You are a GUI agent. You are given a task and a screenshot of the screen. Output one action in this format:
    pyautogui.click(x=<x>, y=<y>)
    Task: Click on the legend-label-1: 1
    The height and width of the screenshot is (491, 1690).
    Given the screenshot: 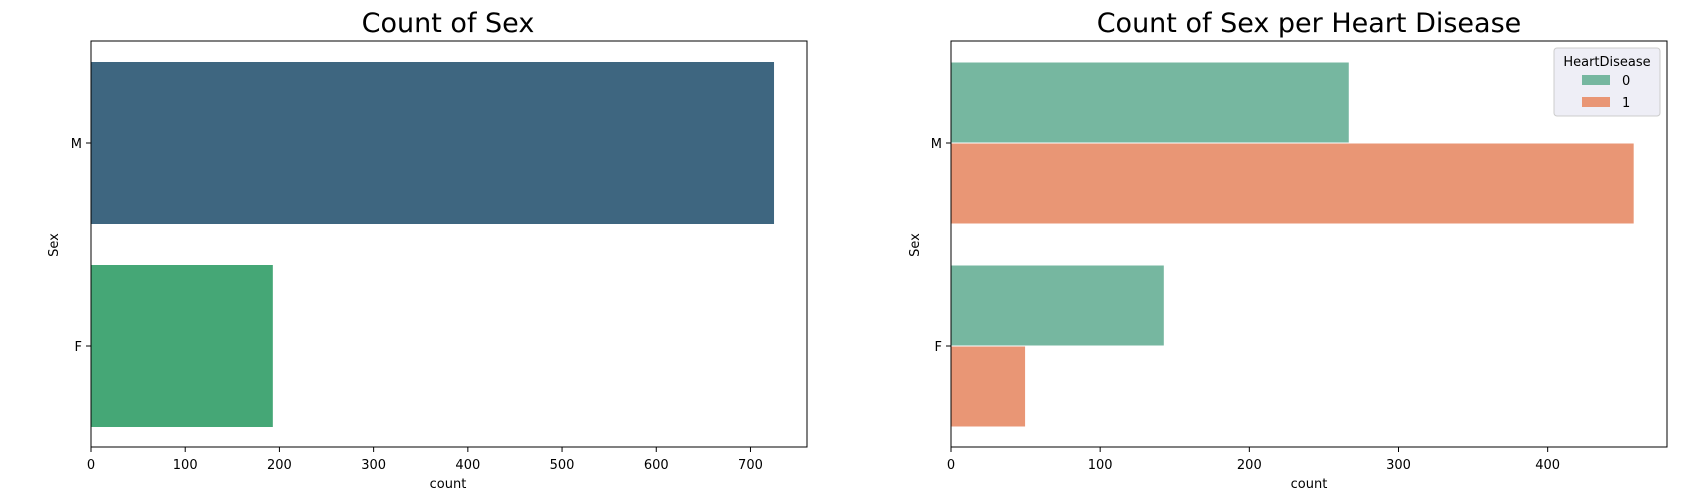 What is the action you would take?
    pyautogui.click(x=1626, y=103)
    